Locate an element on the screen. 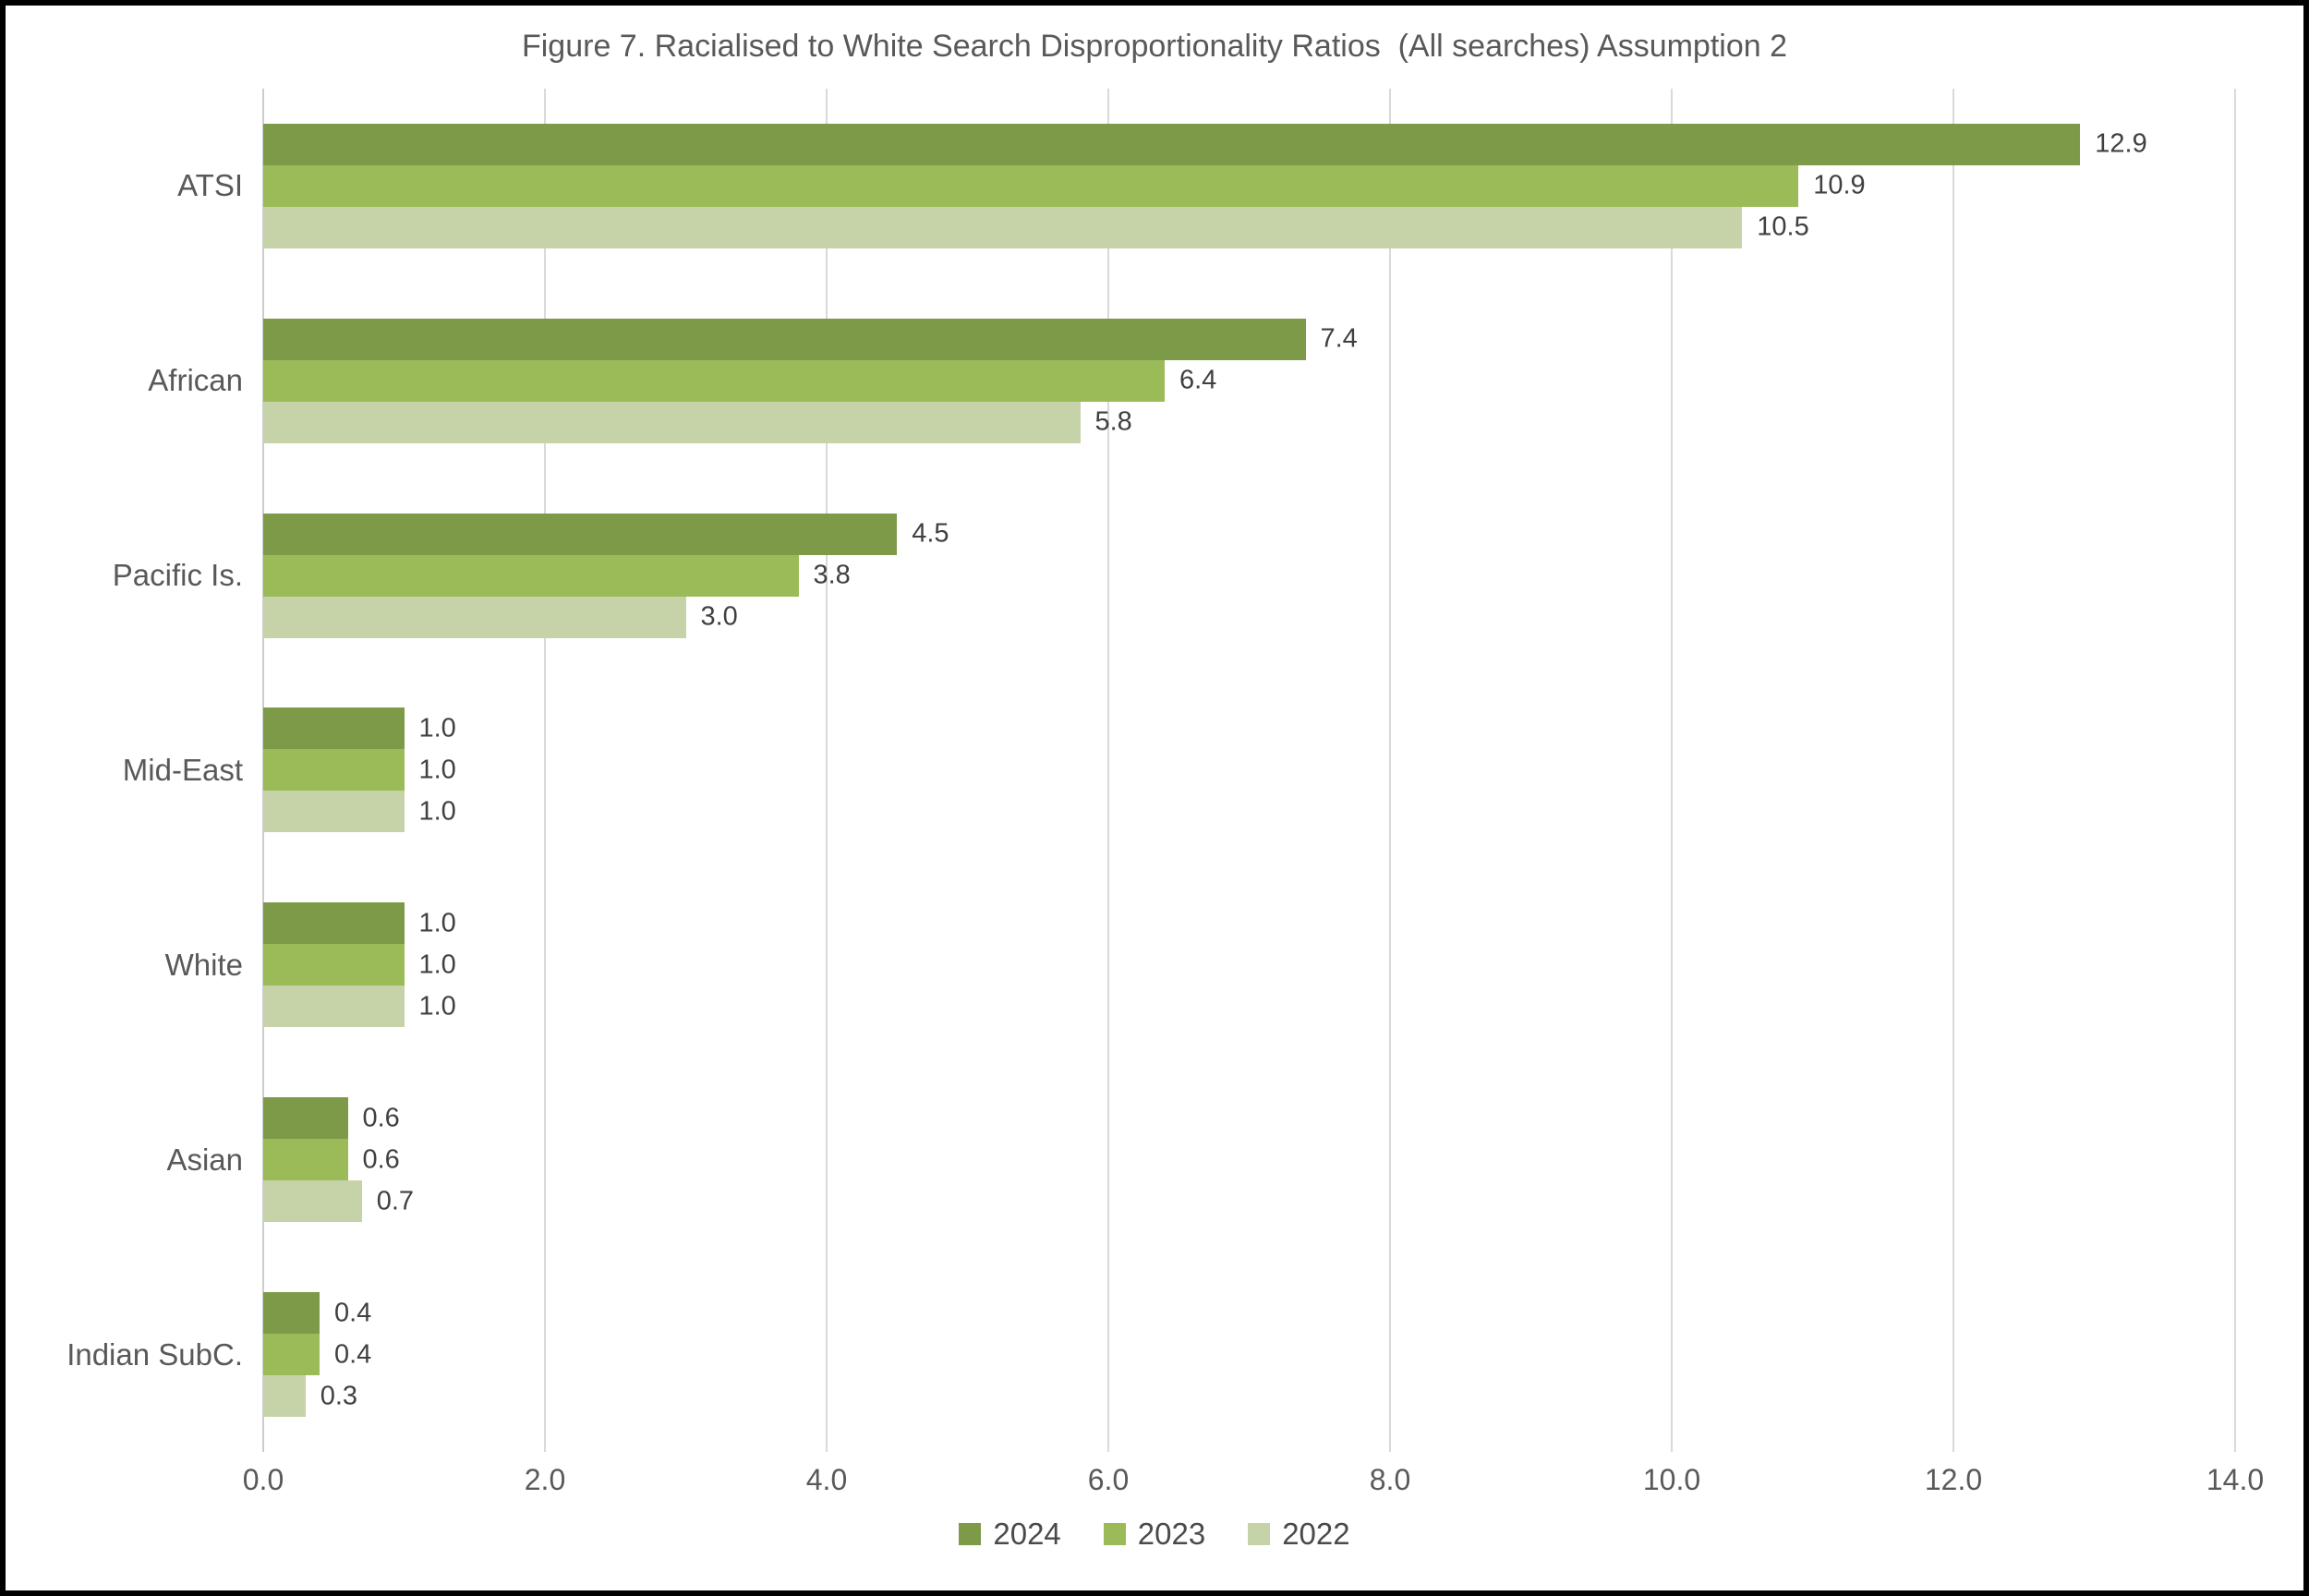  bar-value-label: 5.8 is located at coordinates (1113, 421).